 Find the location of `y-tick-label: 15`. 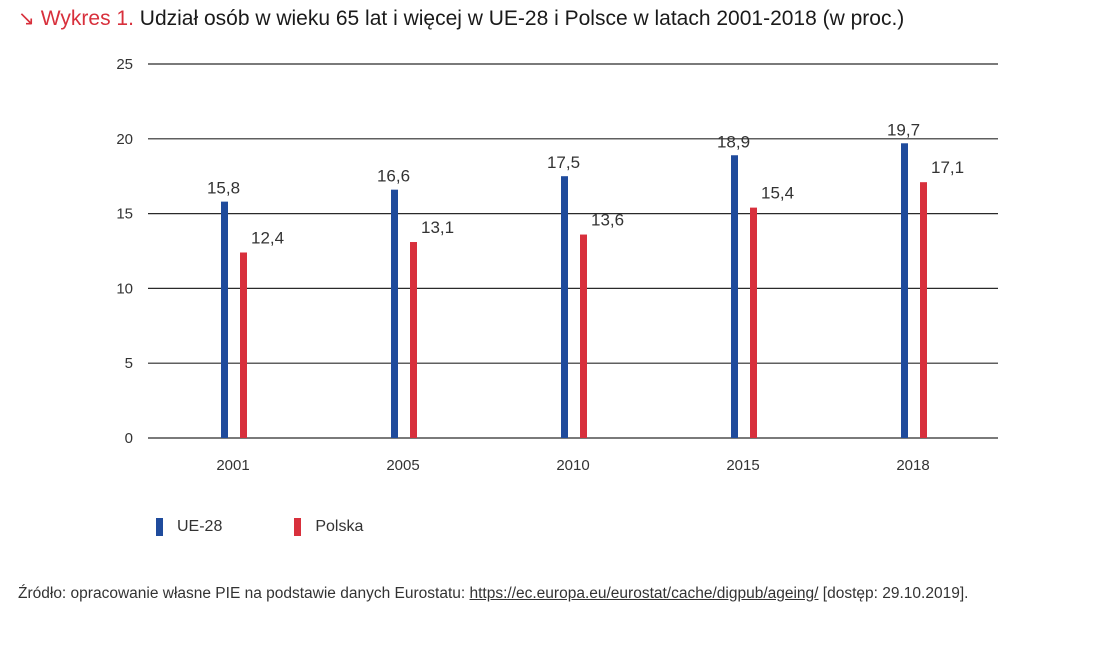

y-tick-label: 15 is located at coordinates (124, 214).